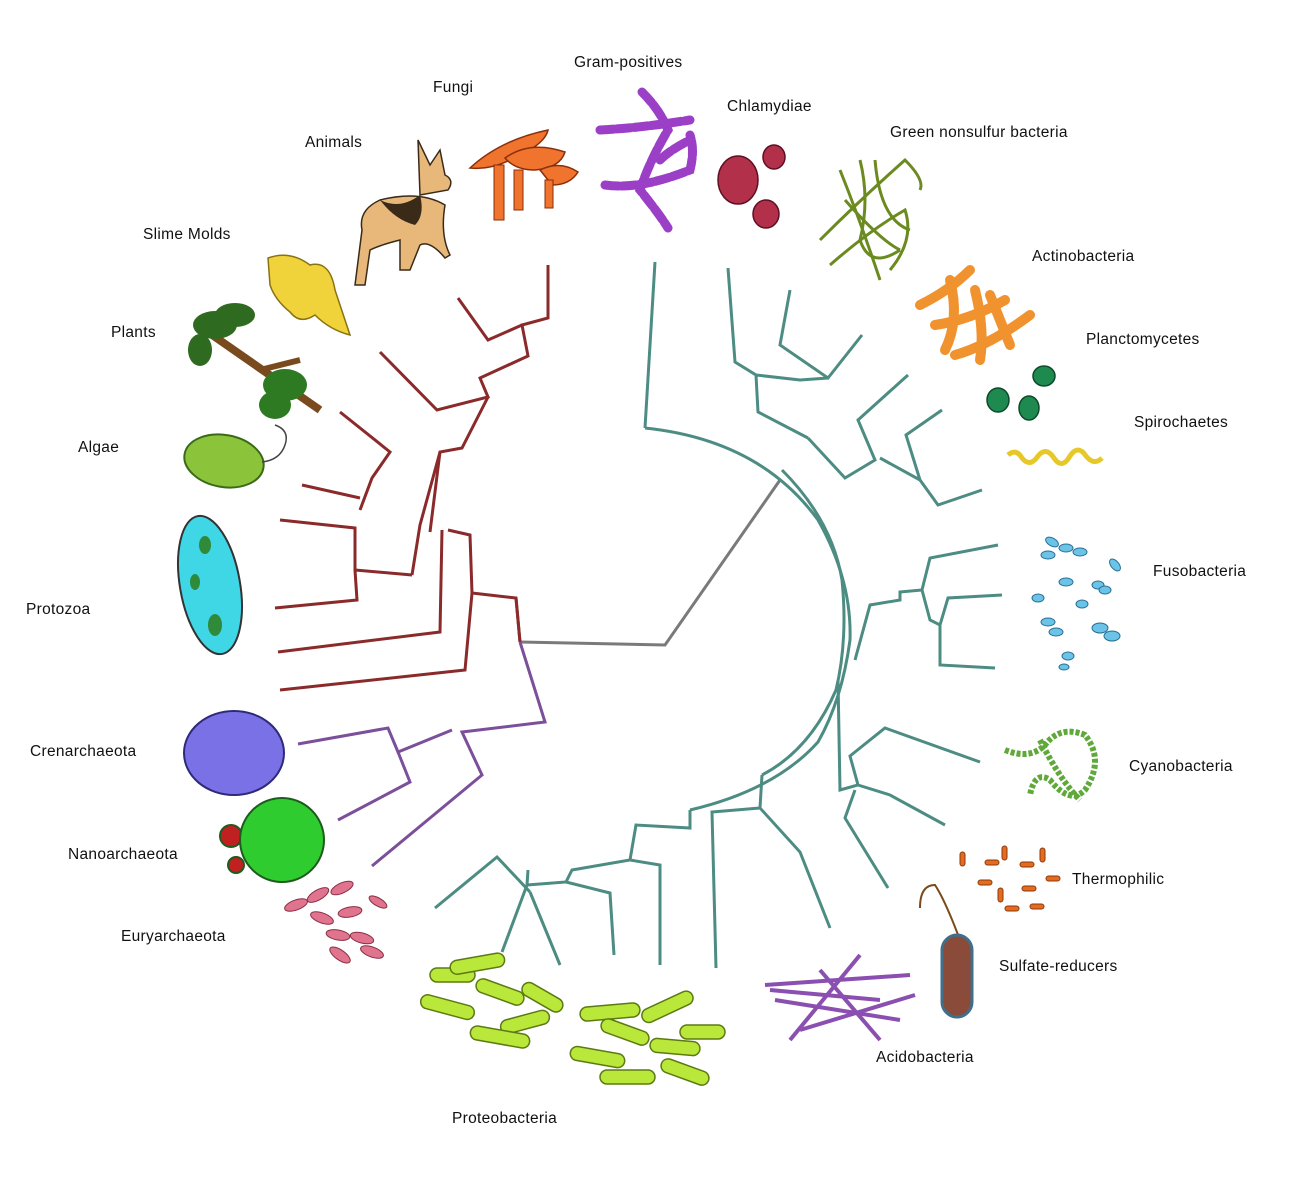 Image resolution: width=1300 pixels, height=1184 pixels. I want to click on label-chlamydiae: Chlamydiae, so click(769, 106).